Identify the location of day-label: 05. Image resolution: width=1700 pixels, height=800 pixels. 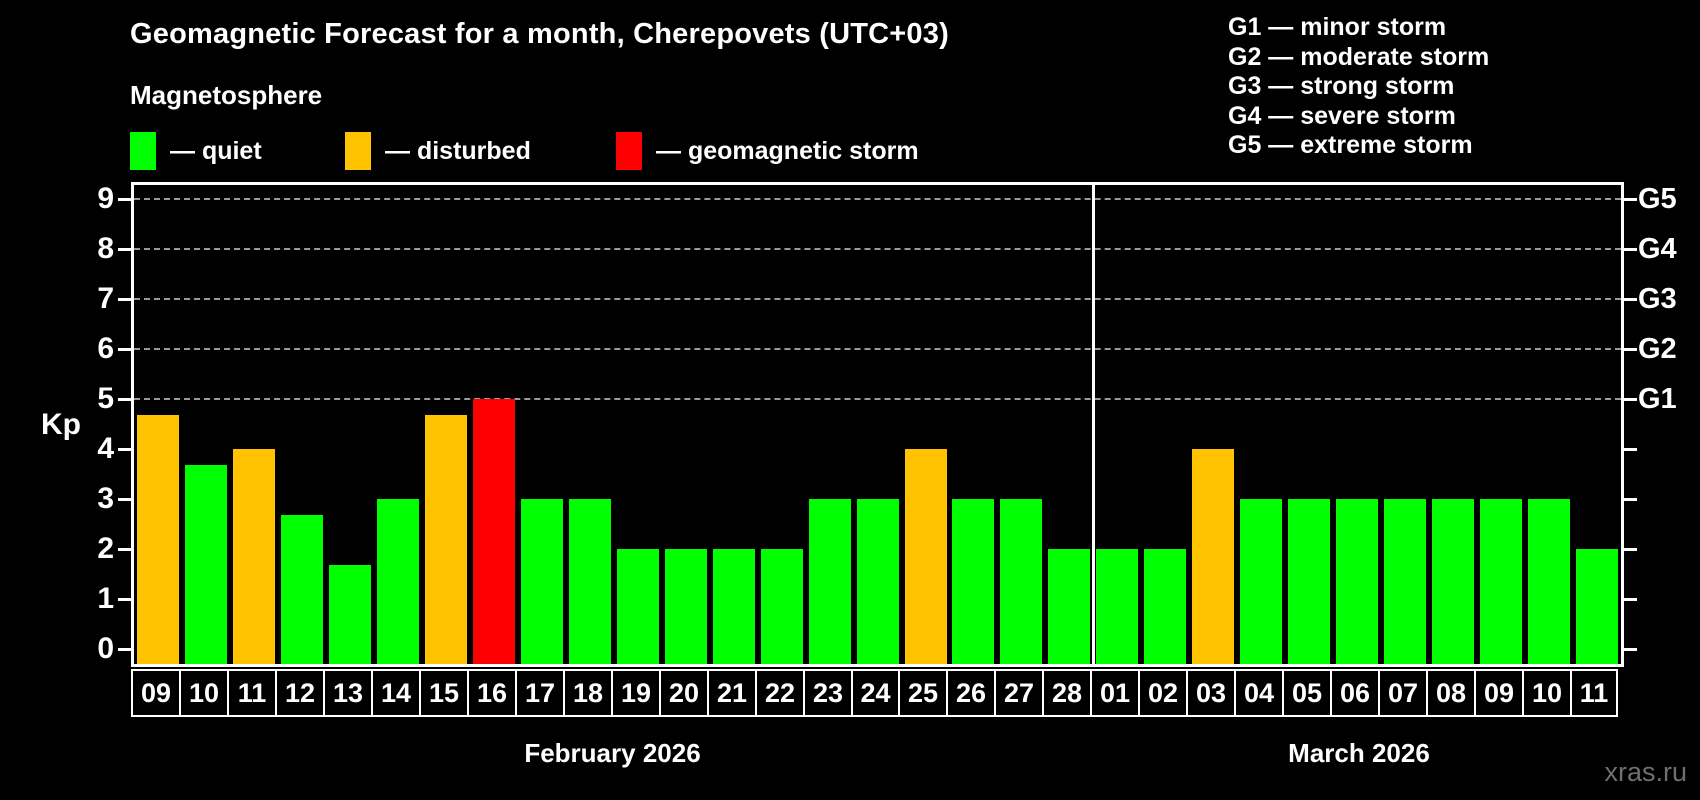
(1307, 693).